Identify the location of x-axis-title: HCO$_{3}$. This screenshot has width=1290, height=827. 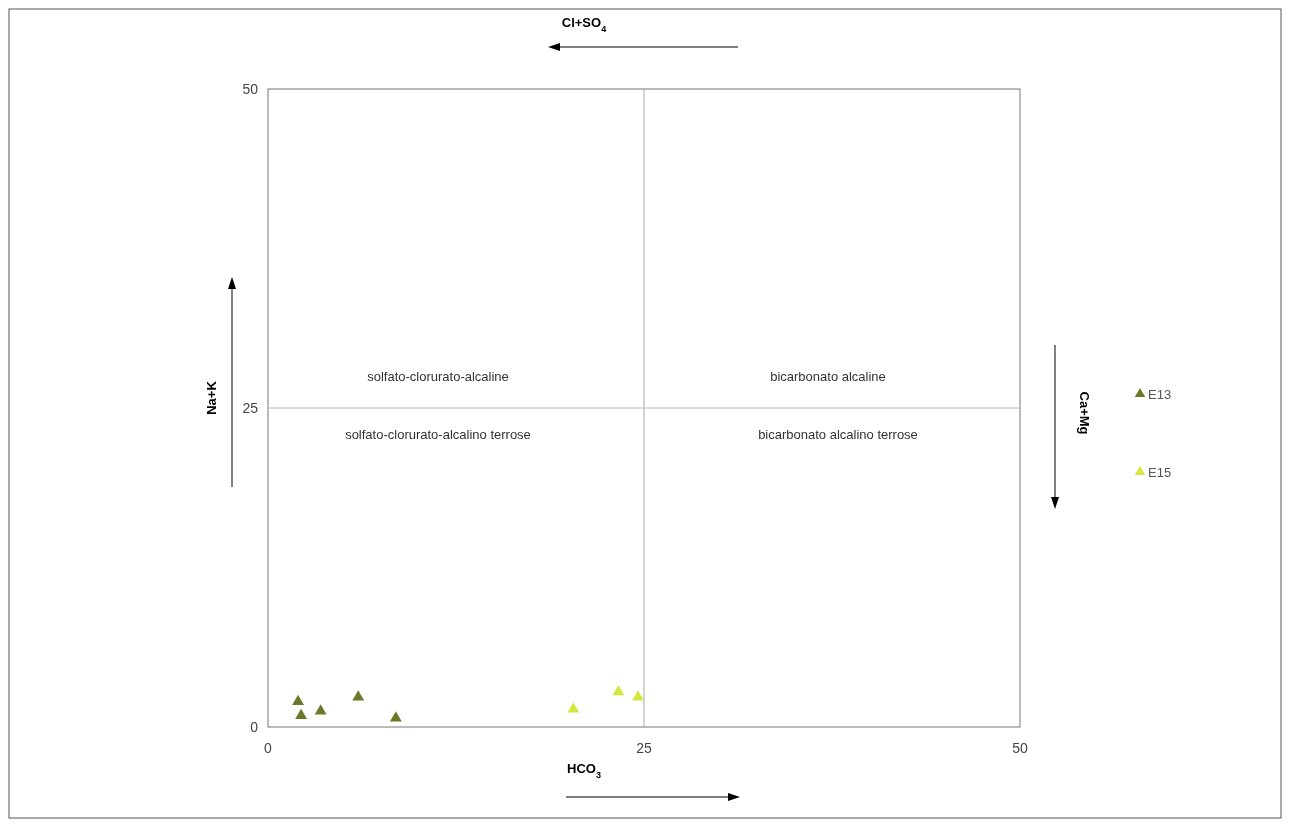
(584, 770).